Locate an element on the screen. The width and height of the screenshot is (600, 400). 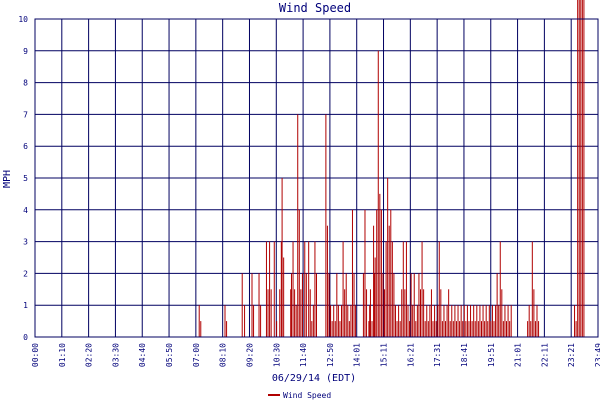
y-tick-label: 10 is located at coordinates (23, 19).